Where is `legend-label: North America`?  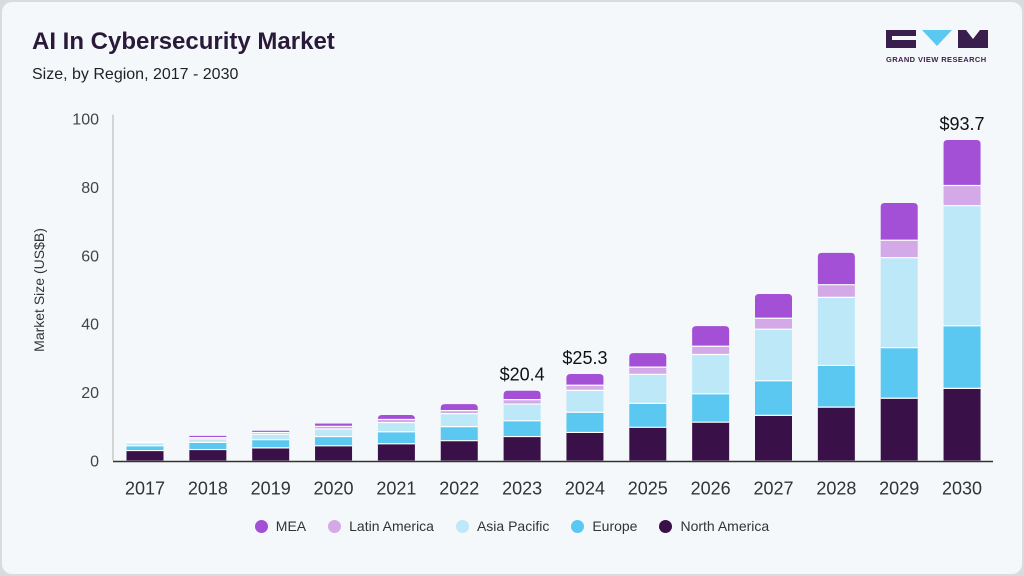
legend-label: North America is located at coordinates (725, 526).